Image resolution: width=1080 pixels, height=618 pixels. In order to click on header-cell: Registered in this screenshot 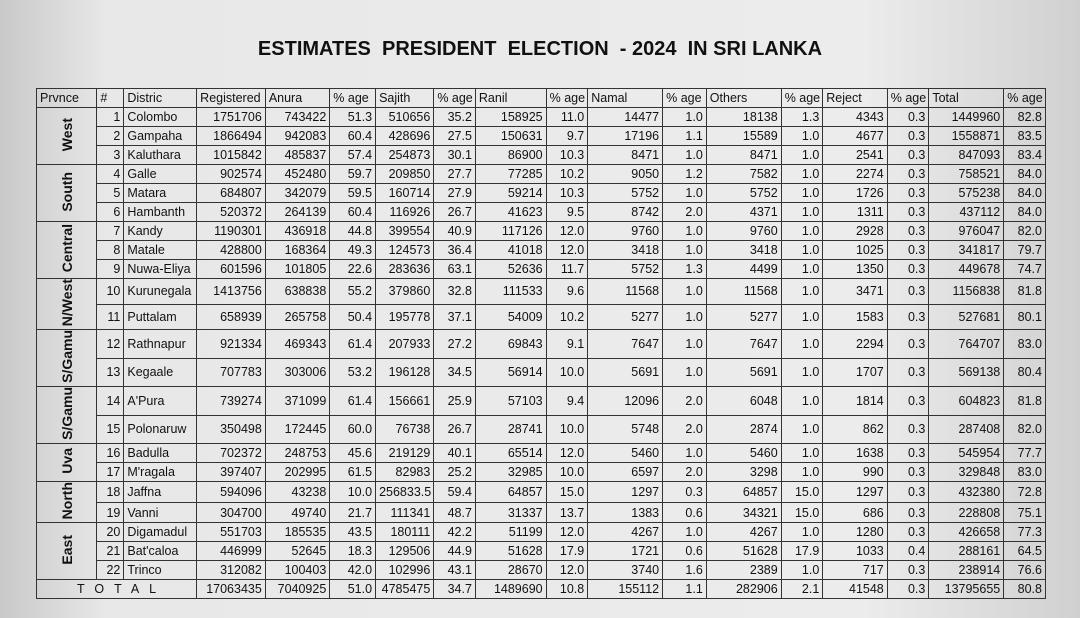, I will do `click(231, 98)`.